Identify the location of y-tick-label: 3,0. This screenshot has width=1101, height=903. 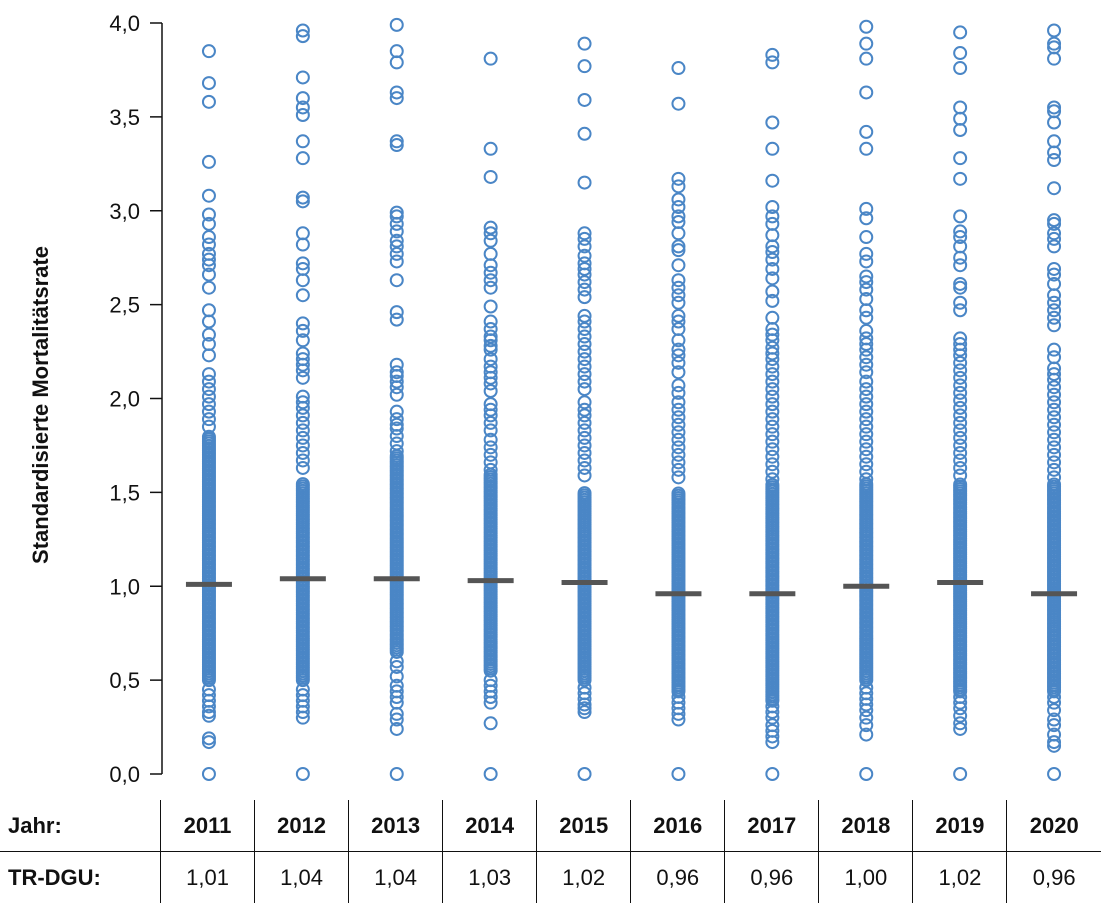
(124, 211).